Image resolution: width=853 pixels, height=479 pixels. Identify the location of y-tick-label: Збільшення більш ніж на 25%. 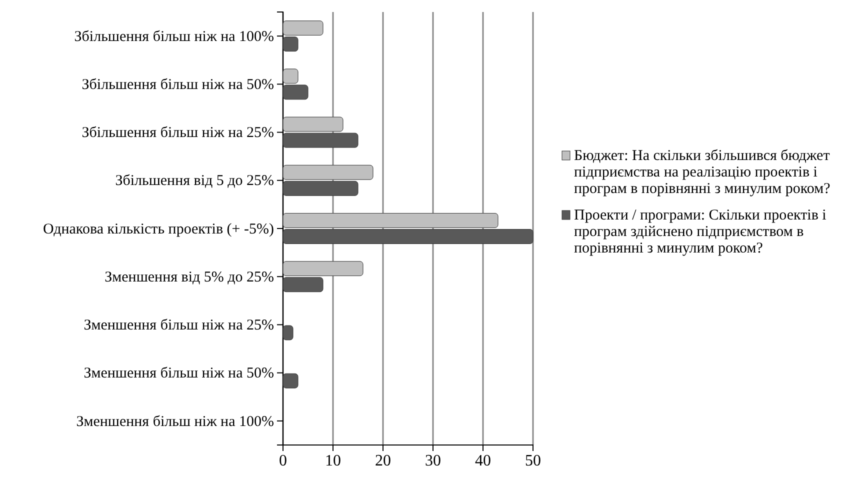
(178, 133).